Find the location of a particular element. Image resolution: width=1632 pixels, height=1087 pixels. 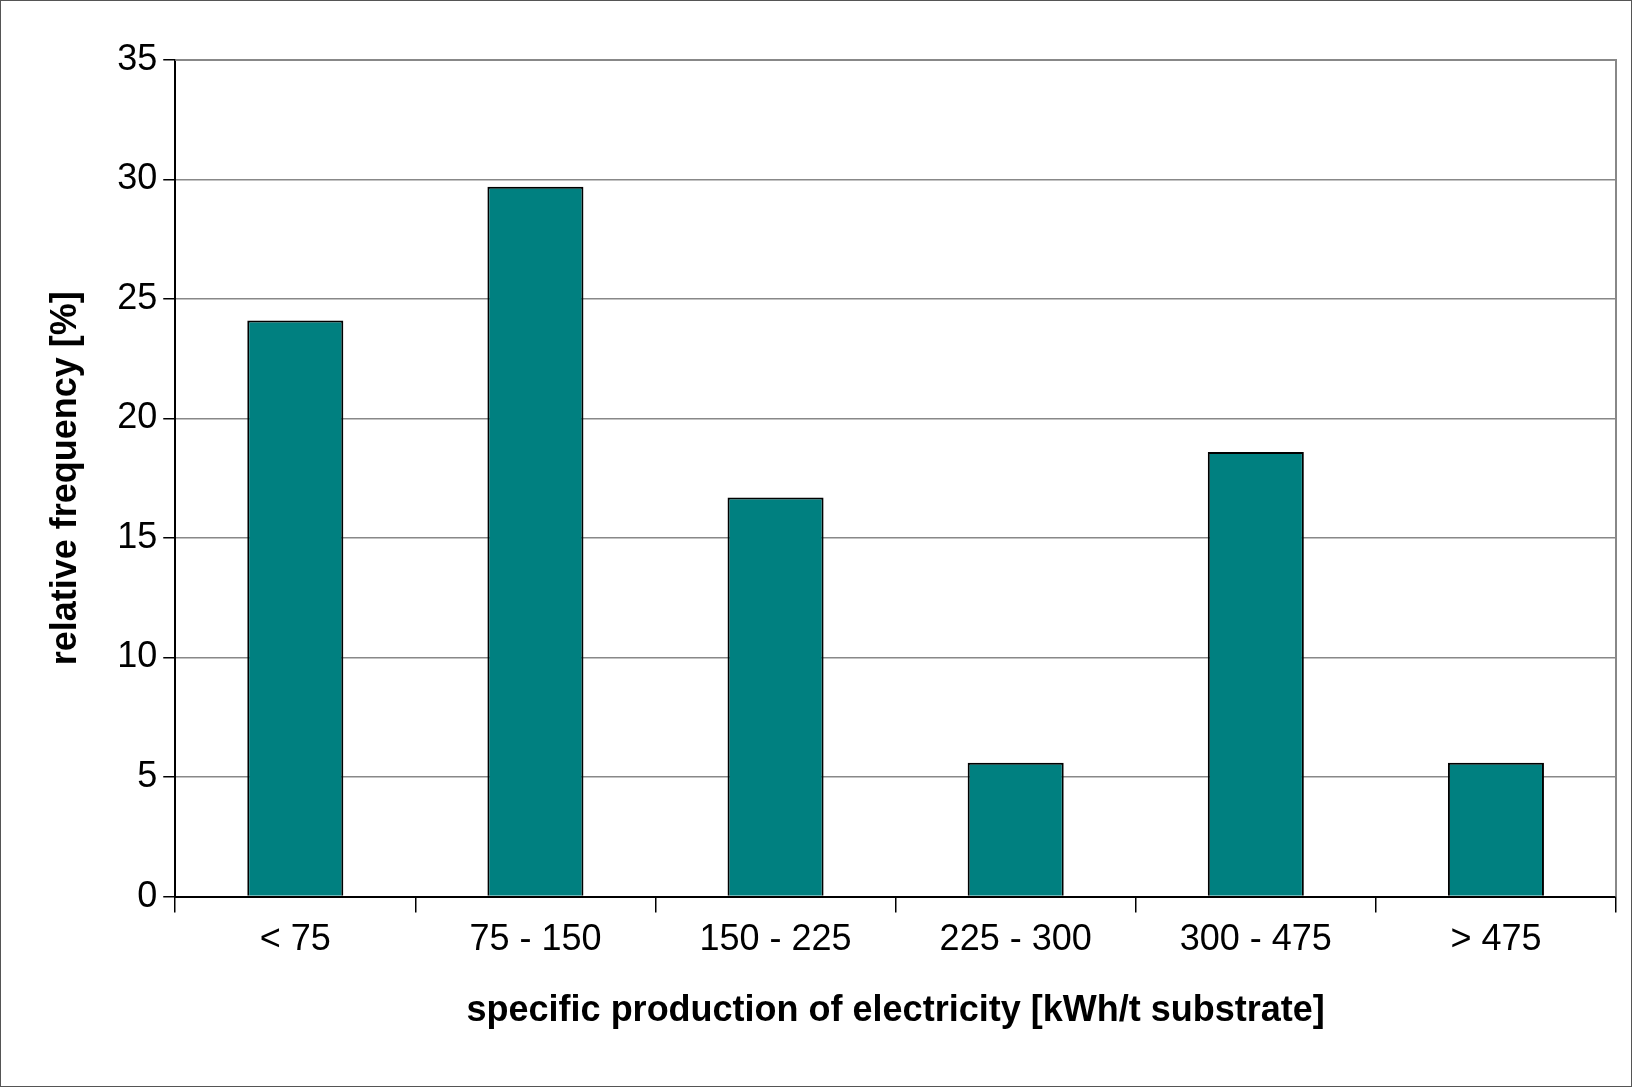

x-tick-label: 300 - 475 is located at coordinates (1255, 938).